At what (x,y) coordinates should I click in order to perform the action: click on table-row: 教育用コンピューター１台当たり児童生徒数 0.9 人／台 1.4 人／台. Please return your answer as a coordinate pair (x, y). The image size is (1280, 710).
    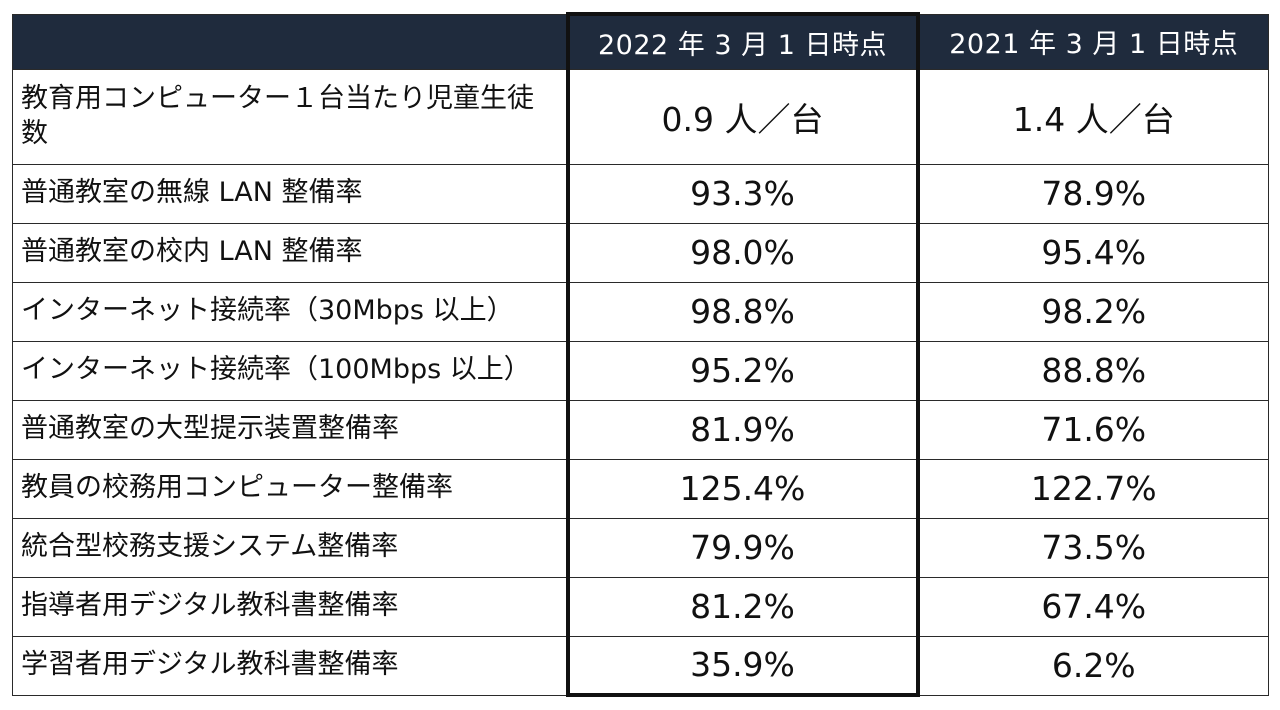
    Looking at the image, I should click on (640, 116).